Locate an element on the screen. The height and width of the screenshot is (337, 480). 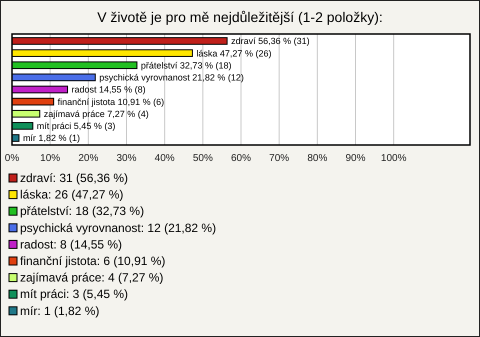
x-tick-label: 70% is located at coordinates (279, 158).